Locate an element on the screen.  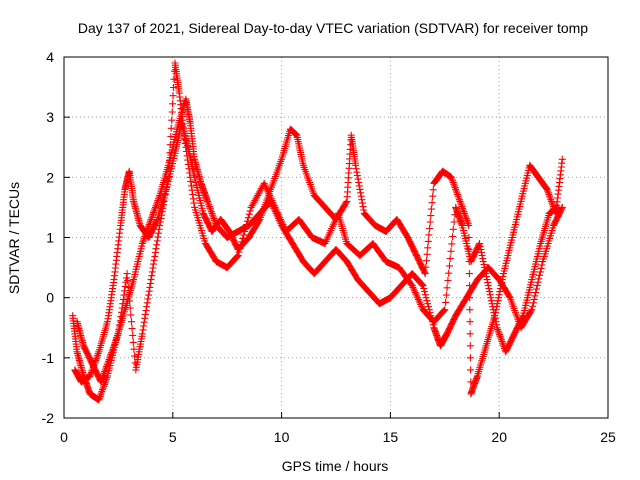
x-tick-labels: 0 5 10 15 20 25 is located at coordinates (338, 428).